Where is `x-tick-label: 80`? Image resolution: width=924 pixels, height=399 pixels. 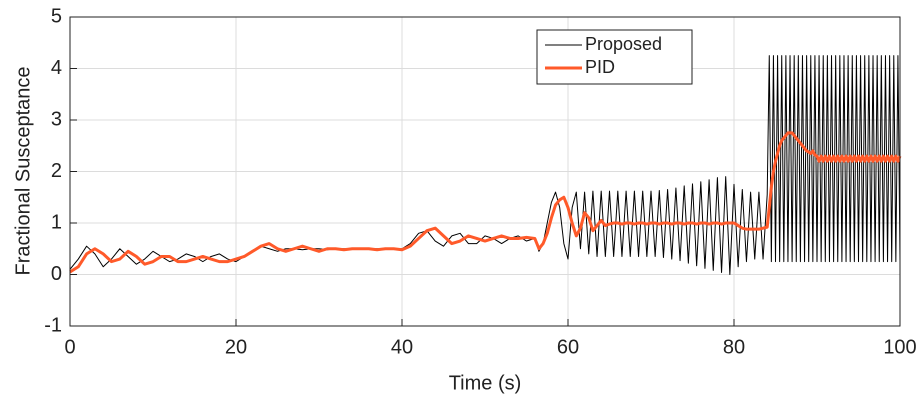
x-tick-label: 80 is located at coordinates (734, 347).